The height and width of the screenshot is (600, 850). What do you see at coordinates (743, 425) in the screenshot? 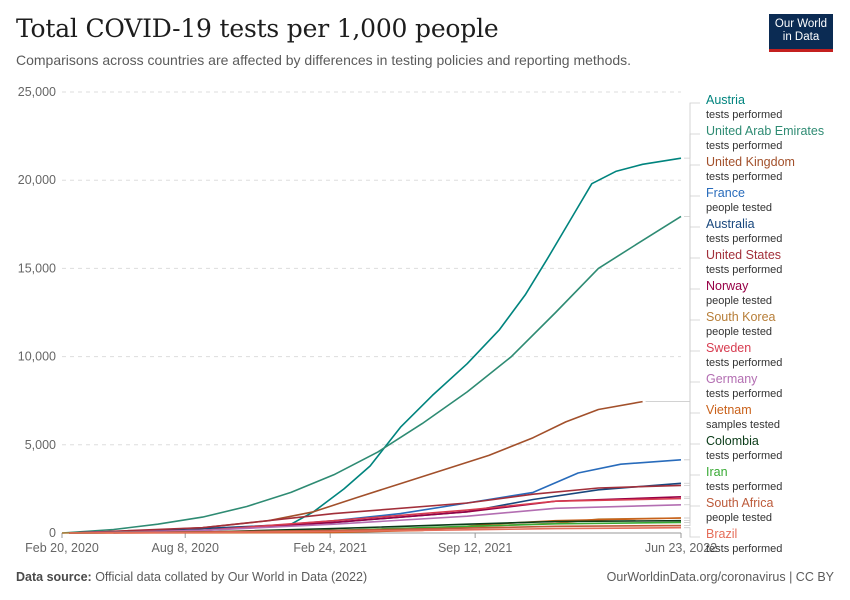
I see `legend-entry-metric: samples tested` at bounding box center [743, 425].